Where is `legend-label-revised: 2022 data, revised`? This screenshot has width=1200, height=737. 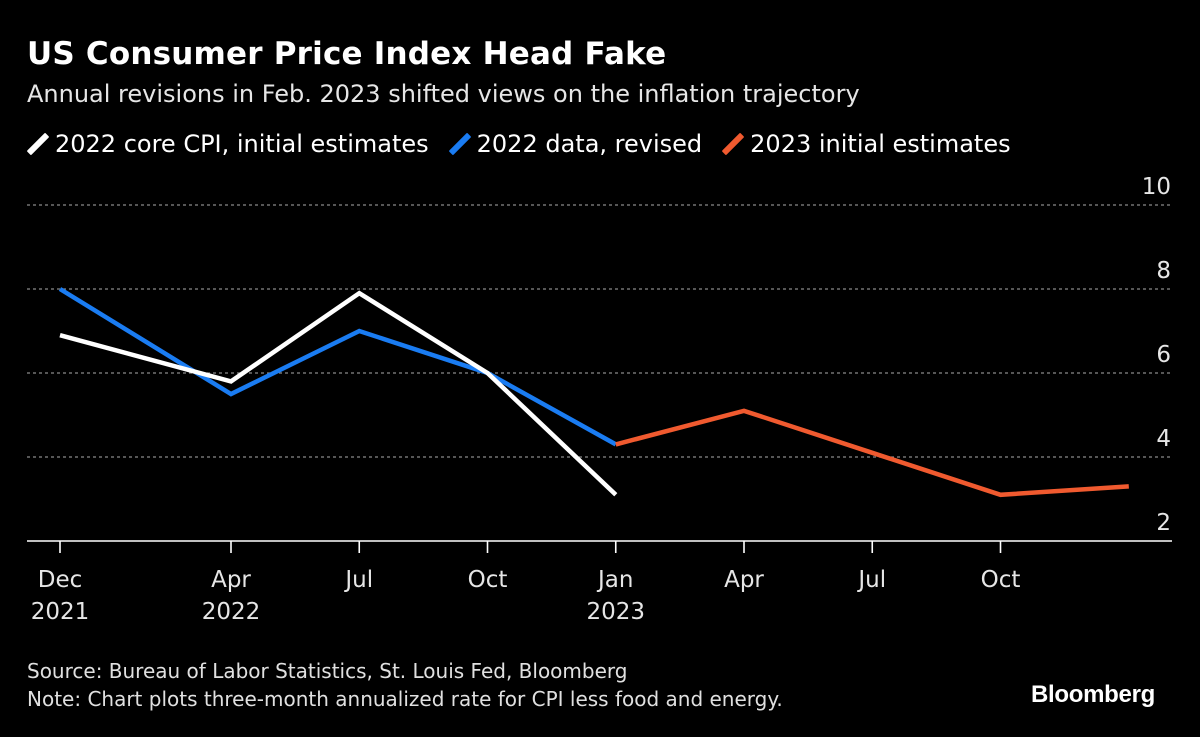 legend-label-revised: 2022 data, revised is located at coordinates (589, 144).